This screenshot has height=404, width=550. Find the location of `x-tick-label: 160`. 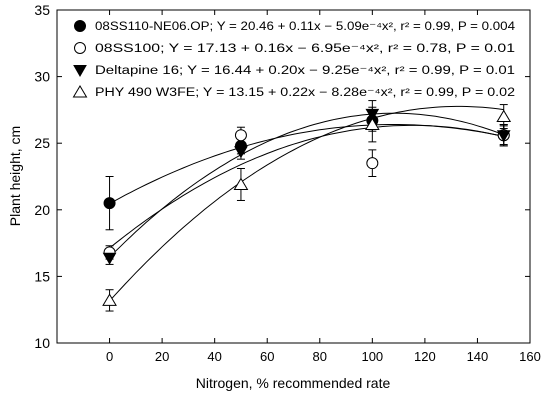

x-tick-label: 160 is located at coordinates (530, 356).